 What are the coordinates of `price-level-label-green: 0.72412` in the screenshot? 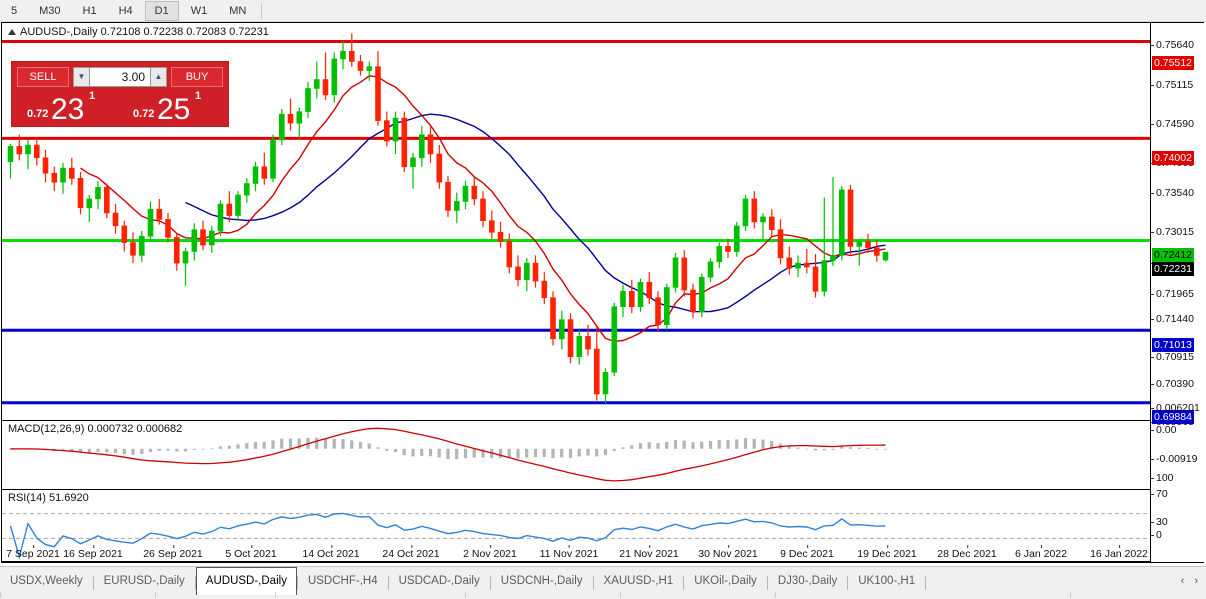 It's located at (1173, 255).